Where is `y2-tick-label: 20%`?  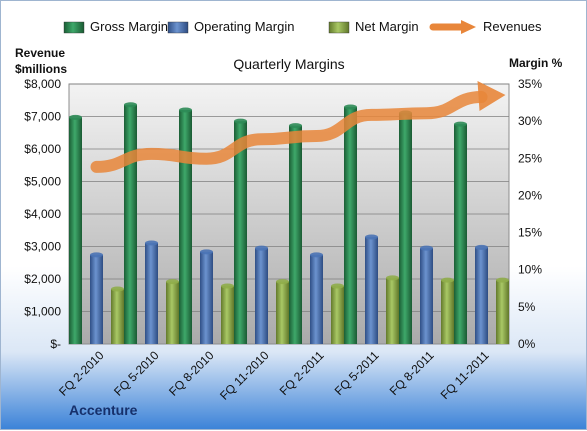 y2-tick-label: 20% is located at coordinates (530, 195).